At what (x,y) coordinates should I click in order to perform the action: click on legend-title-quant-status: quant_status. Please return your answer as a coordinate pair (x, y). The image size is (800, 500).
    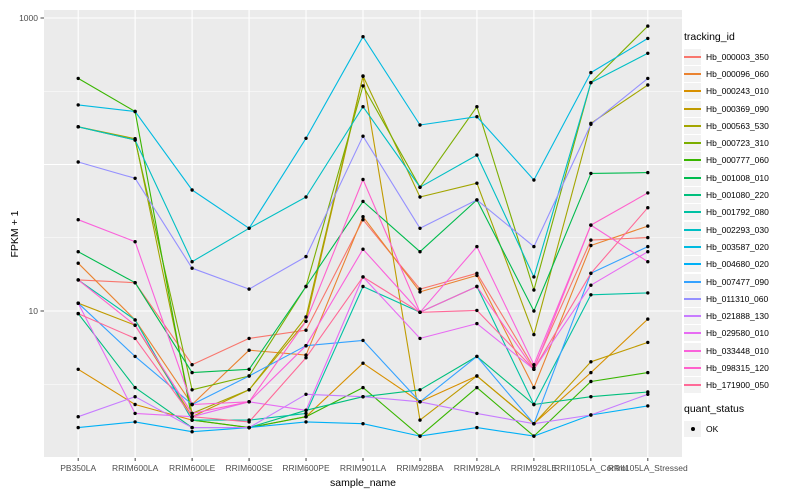
    Looking at the image, I should click on (714, 408).